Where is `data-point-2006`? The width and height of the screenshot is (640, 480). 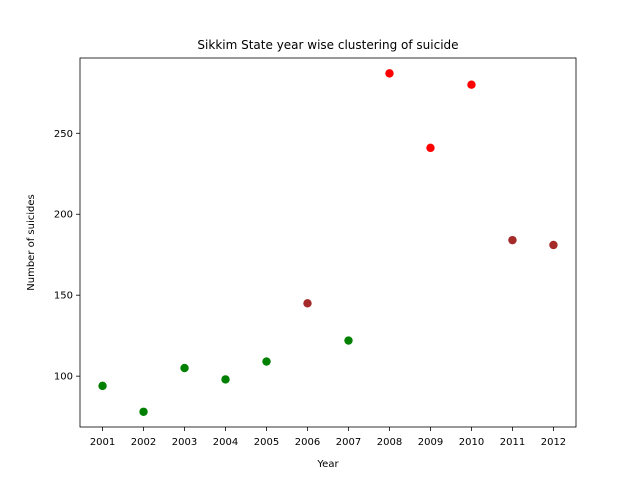 data-point-2006 is located at coordinates (307, 303).